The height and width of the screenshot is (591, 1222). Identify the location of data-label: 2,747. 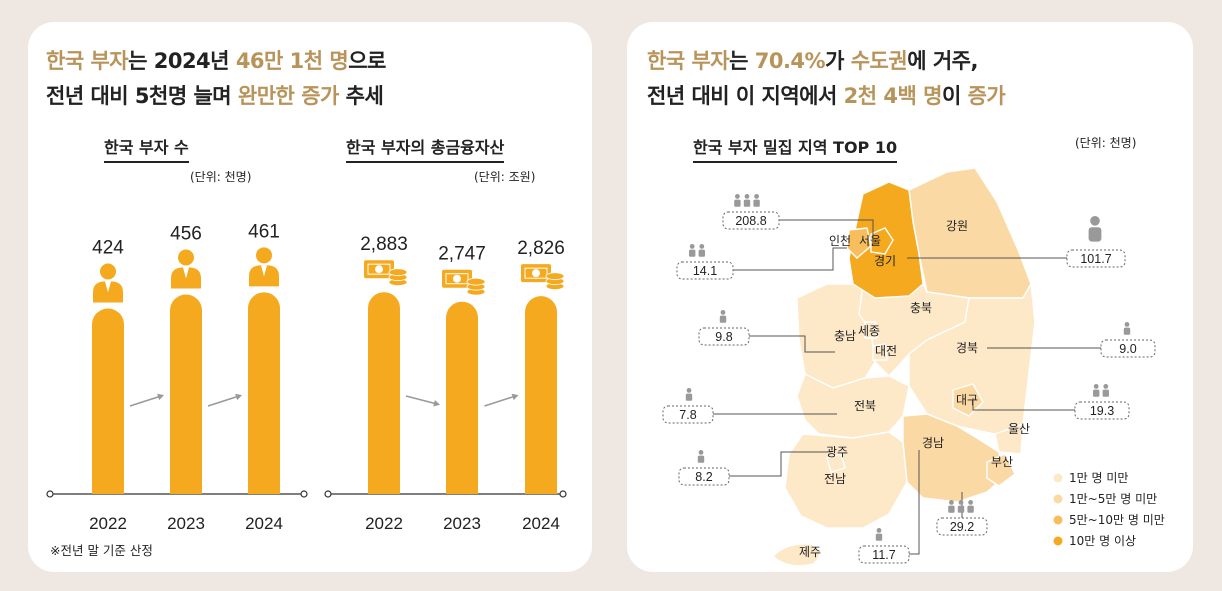
(462, 254).